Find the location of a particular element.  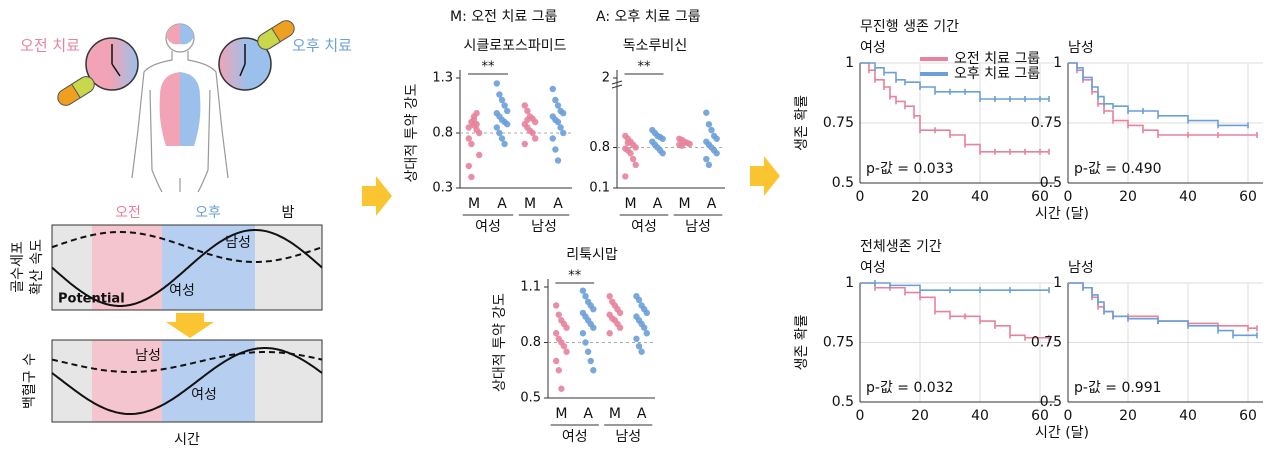

arrow is located at coordinates (377, 196).